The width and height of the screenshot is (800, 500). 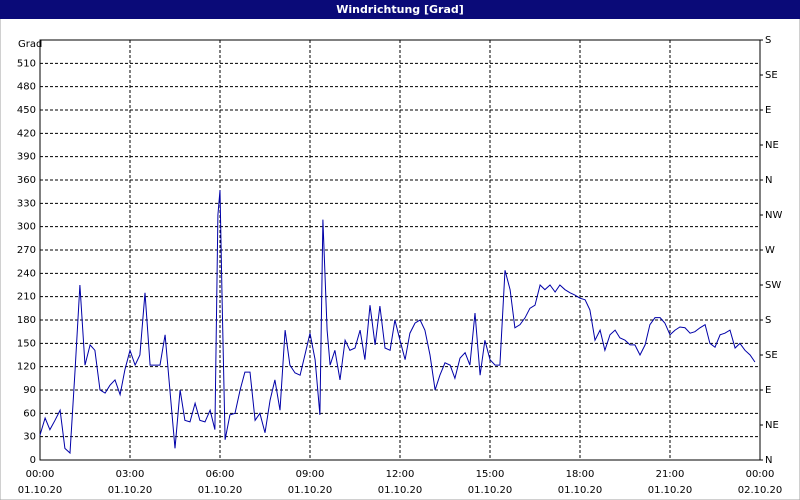 What do you see at coordinates (26, 227) in the screenshot?
I see `y-tick-label: 300` at bounding box center [26, 227].